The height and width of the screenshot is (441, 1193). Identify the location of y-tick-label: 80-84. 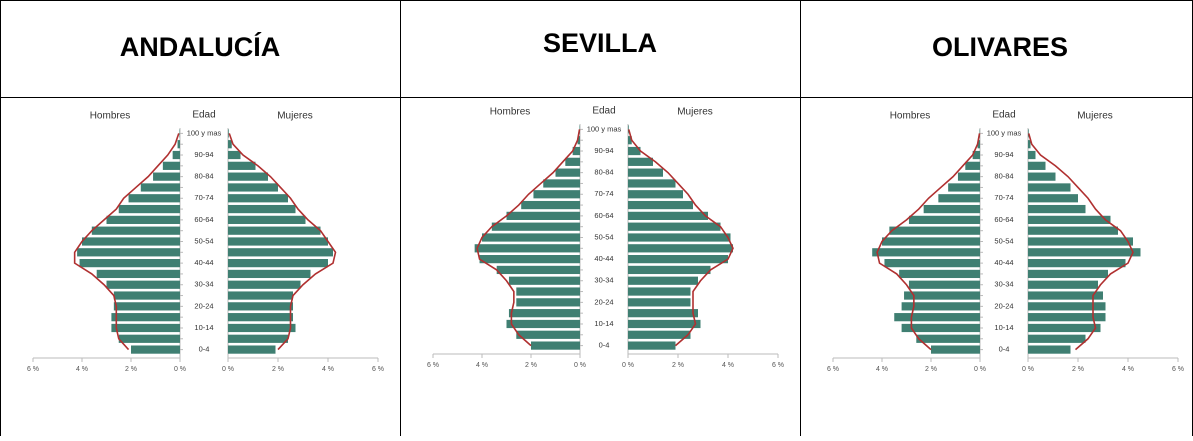
(603, 172).